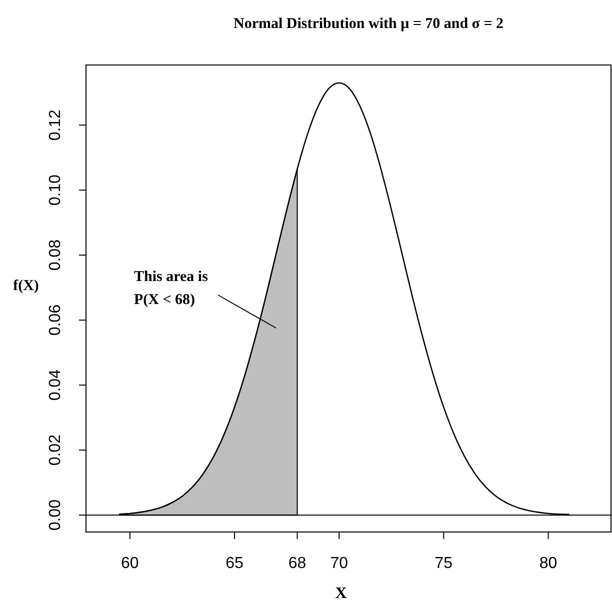 The image size is (612, 600). What do you see at coordinates (548, 563) in the screenshot?
I see `x-tick-label: 80` at bounding box center [548, 563].